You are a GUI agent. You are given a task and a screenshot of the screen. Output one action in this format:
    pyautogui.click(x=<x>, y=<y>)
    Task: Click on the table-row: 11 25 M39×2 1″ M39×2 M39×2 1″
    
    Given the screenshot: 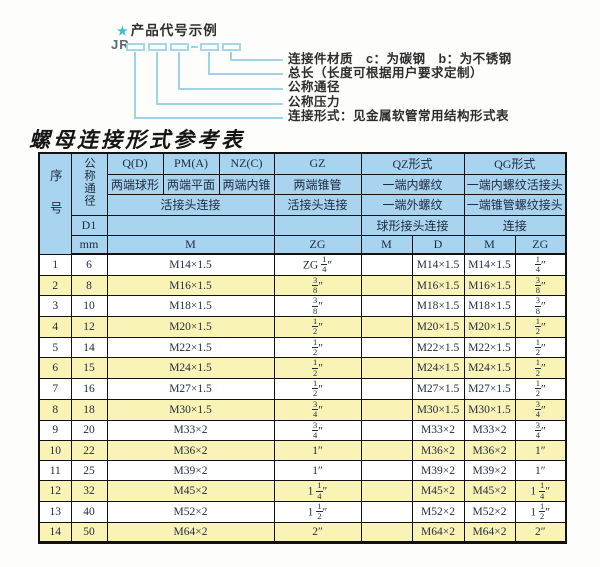 What is the action you would take?
    pyautogui.click(x=302, y=471)
    